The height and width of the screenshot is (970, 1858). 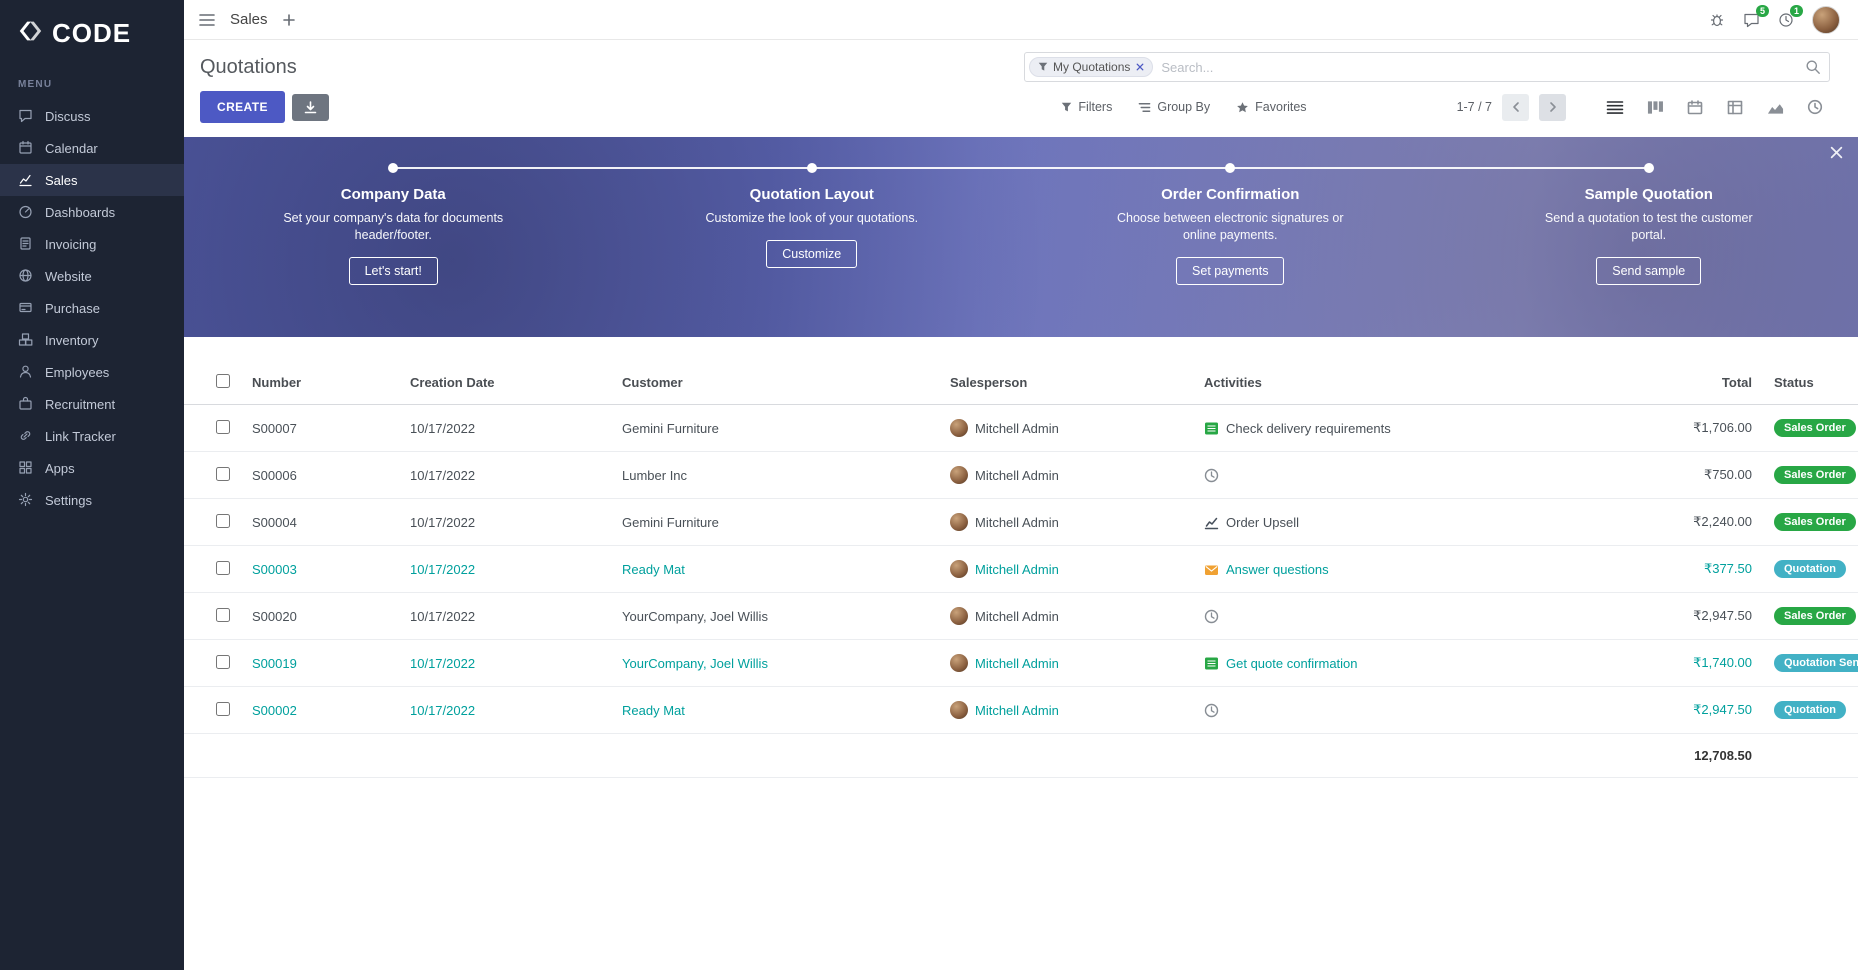 I want to click on website-icon, so click(x=26, y=276).